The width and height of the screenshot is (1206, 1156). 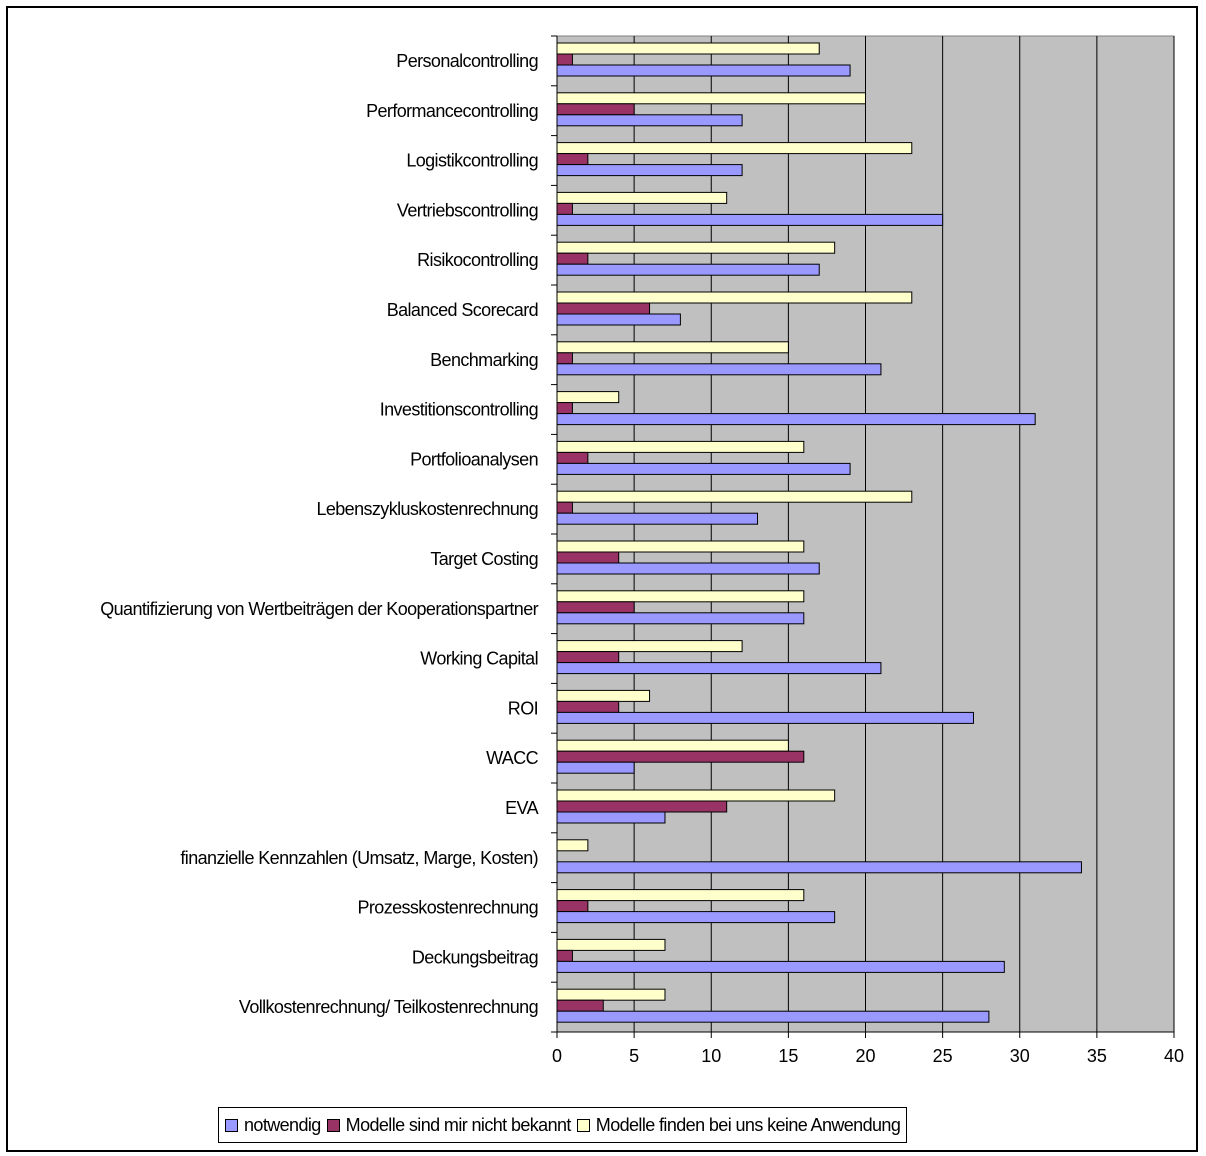 I want to click on category-label: Balanced Scorecard, so click(x=462, y=310).